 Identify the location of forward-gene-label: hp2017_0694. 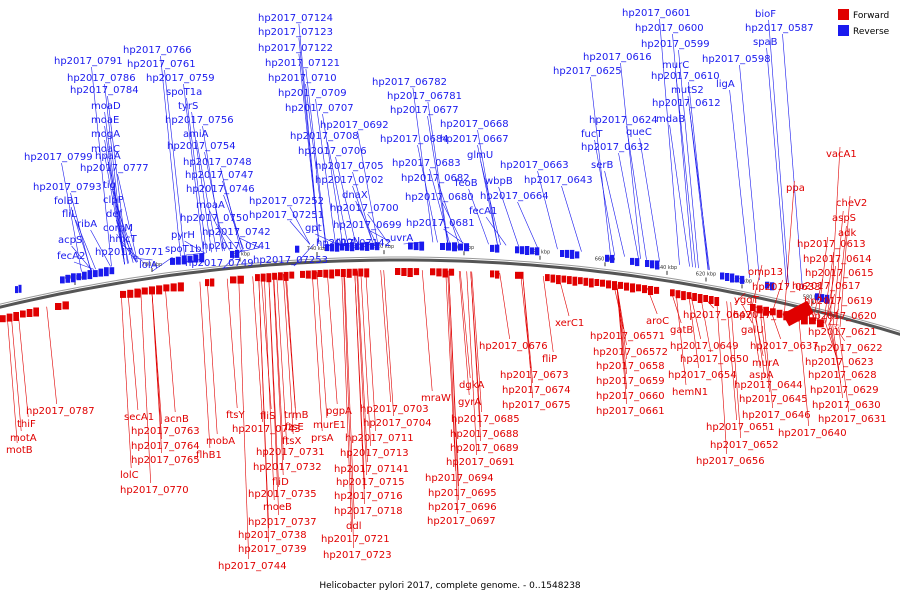
(459, 478).